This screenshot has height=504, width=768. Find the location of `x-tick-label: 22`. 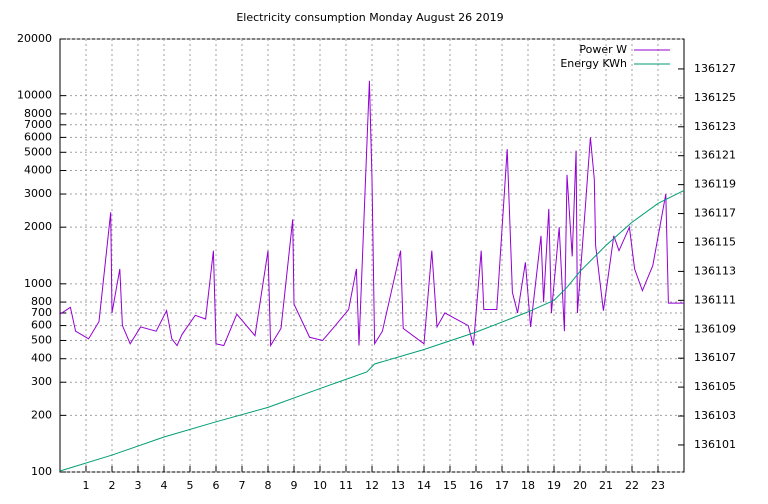

x-tick-label: 22 is located at coordinates (632, 485).